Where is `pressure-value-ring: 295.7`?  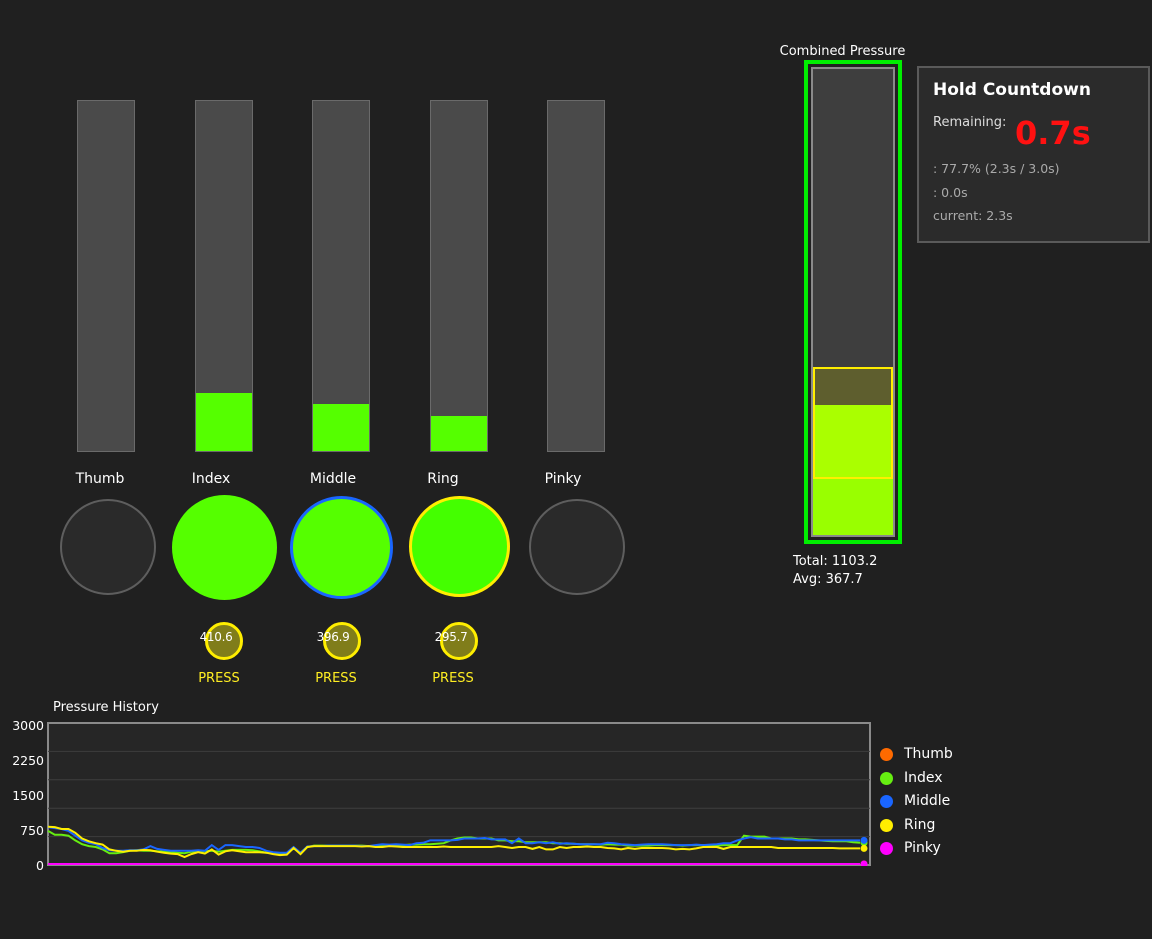 pressure-value-ring: 295.7 is located at coordinates (451, 637).